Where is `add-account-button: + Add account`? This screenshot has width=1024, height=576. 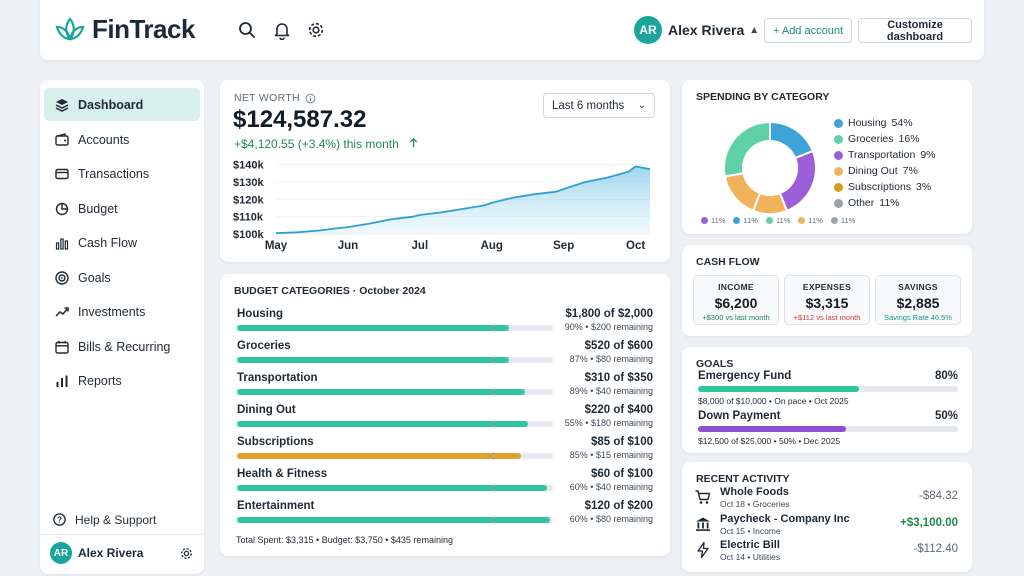 add-account-button: + Add account is located at coordinates (808, 30).